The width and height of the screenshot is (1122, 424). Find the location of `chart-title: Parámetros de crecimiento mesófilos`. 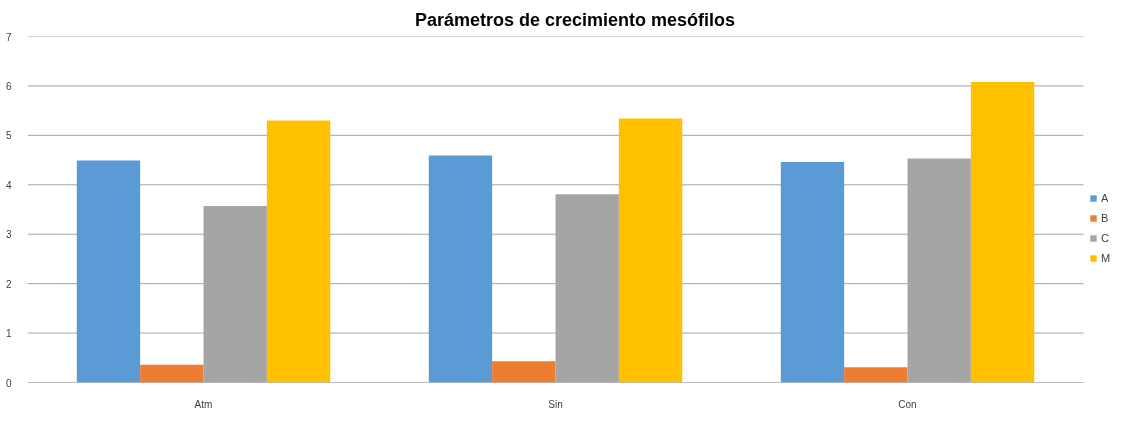

chart-title: Parámetros de crecimiento mesófilos is located at coordinates (575, 19).